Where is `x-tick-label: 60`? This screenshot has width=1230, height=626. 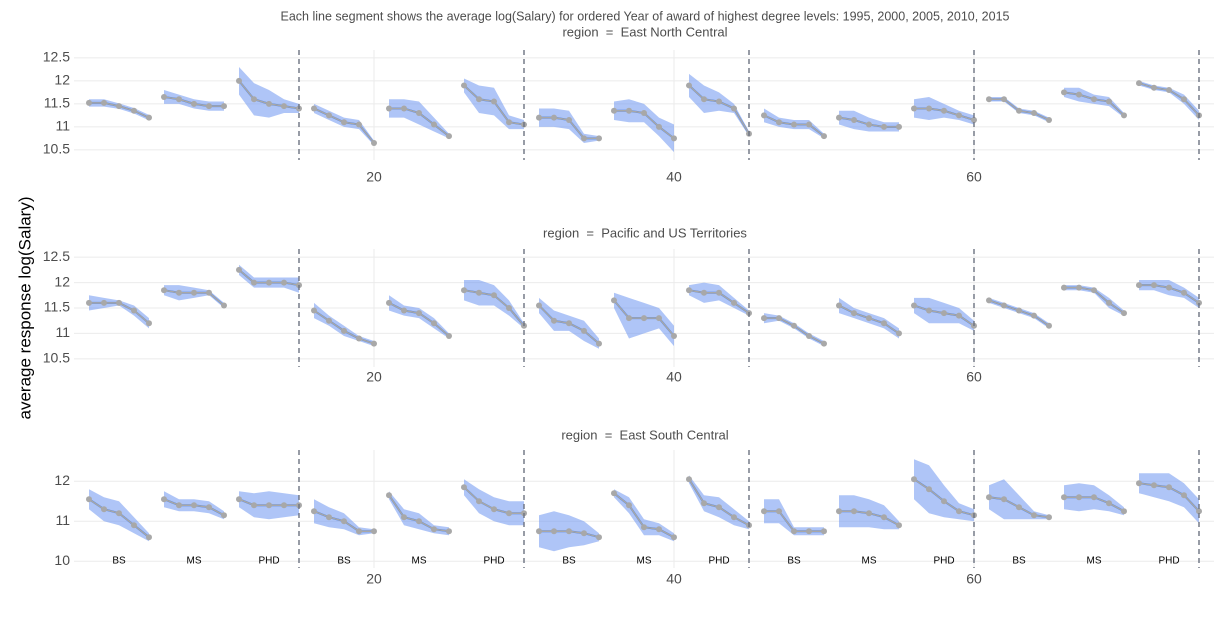 x-tick-label: 60 is located at coordinates (974, 377).